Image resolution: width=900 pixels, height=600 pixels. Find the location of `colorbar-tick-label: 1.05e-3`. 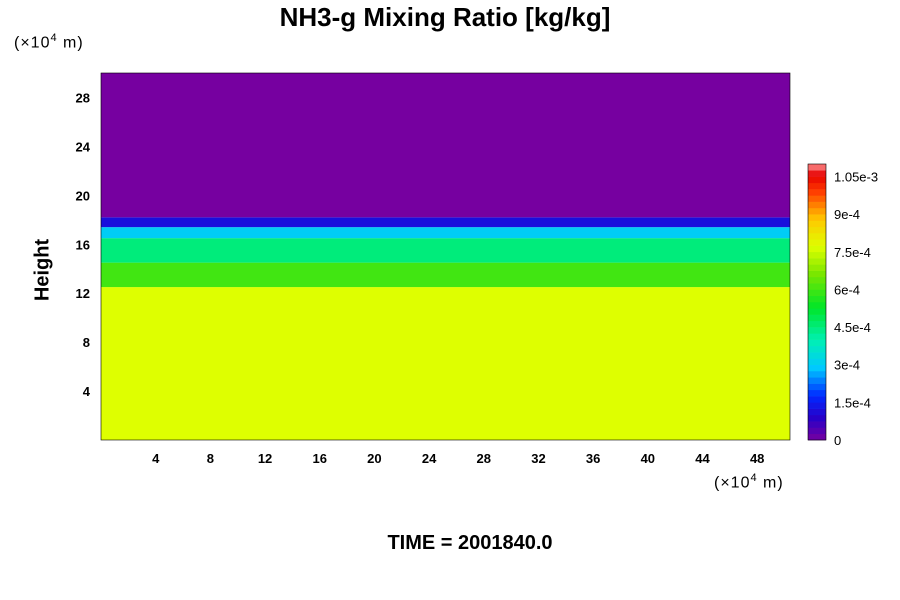

colorbar-tick-label: 1.05e-3 is located at coordinates (856, 177).